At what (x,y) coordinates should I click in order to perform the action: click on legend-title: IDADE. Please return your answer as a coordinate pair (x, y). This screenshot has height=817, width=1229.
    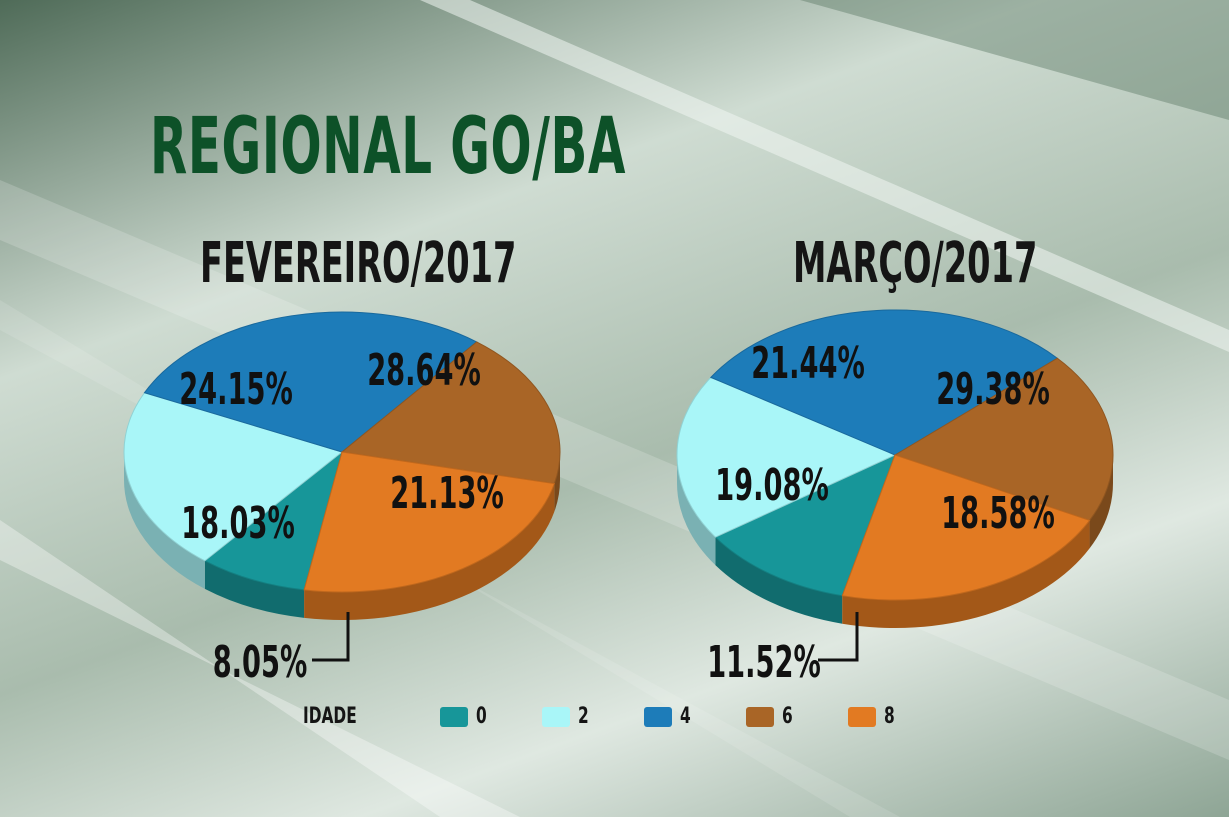
    Looking at the image, I should click on (330, 716).